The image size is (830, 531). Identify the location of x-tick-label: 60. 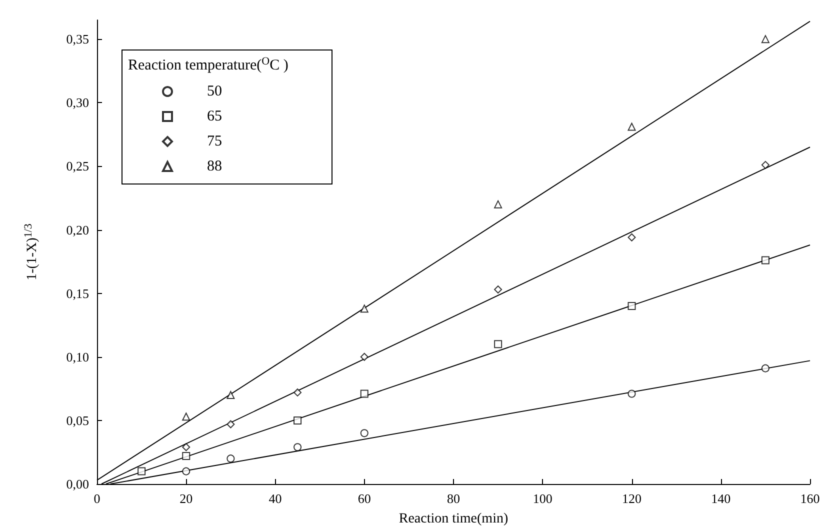
(364, 498).